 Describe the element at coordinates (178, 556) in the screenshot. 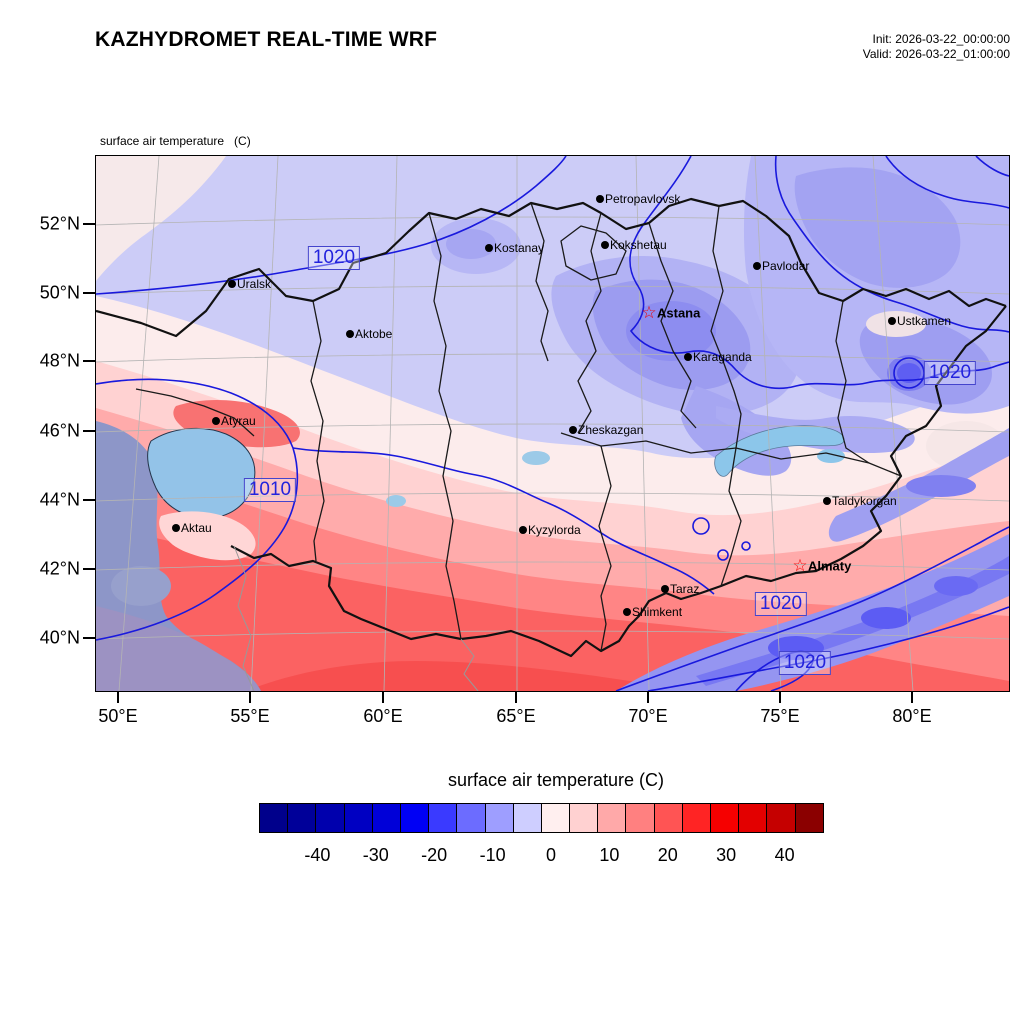

I see `caspian-sea` at that location.